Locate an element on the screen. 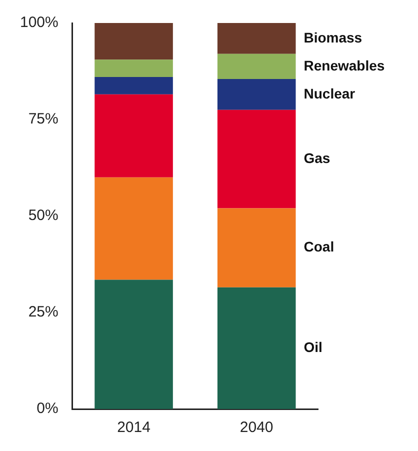 This screenshot has height=451, width=418. y-tick-label: 50% is located at coordinates (43, 215).